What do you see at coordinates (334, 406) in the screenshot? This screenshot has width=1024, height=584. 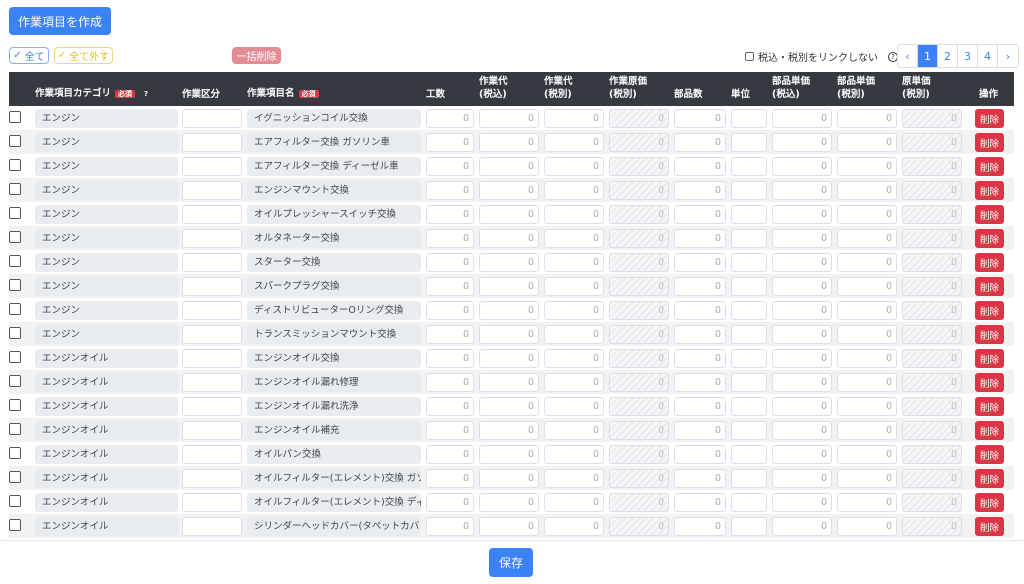 I see `item-name-field: エンジンオイル漏れ洗浄` at bounding box center [334, 406].